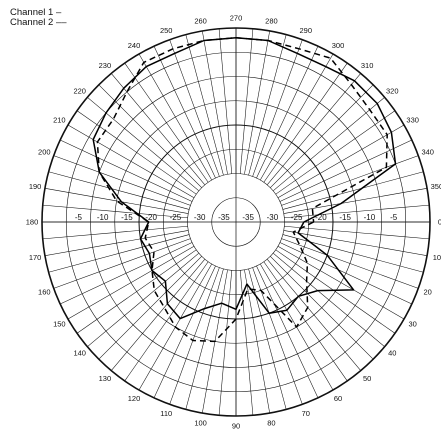  Describe the element at coordinates (200, 21) in the screenshot. I see `angle-tick-label: 260` at that location.